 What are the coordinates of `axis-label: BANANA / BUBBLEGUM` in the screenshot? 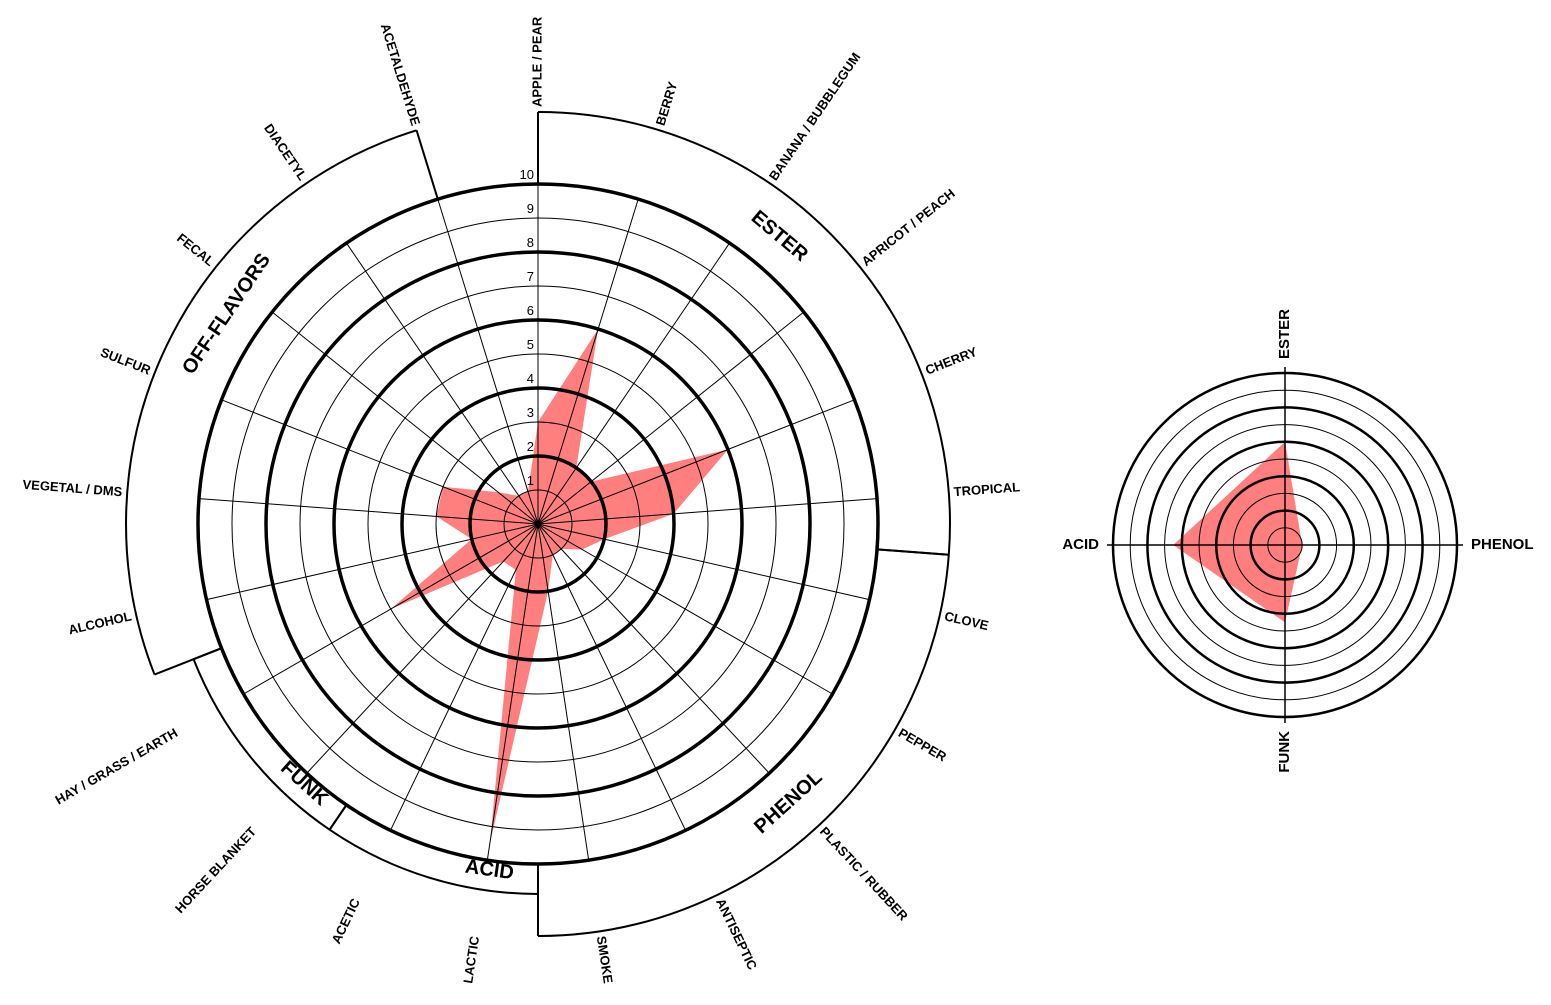 It's located at (815, 116).